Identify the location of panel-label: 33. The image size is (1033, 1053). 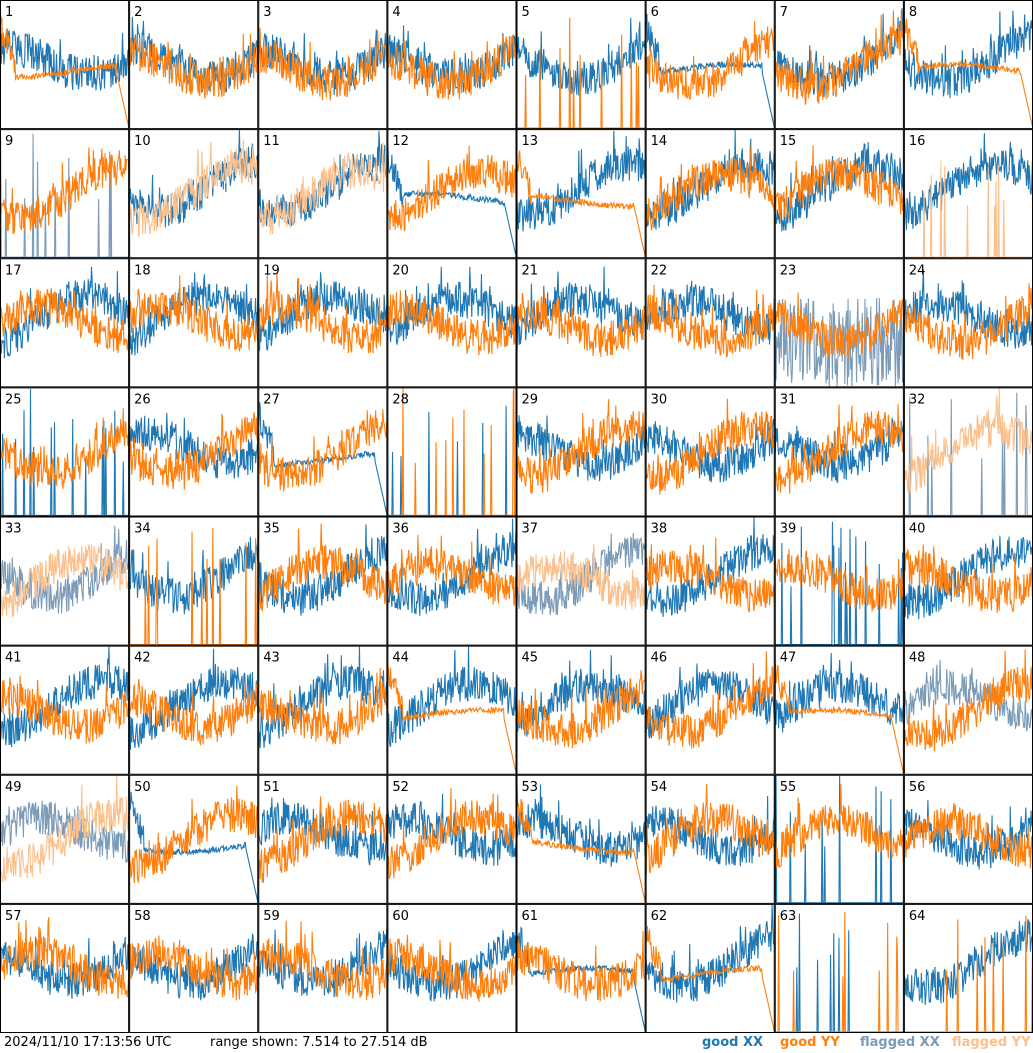
(13, 529).